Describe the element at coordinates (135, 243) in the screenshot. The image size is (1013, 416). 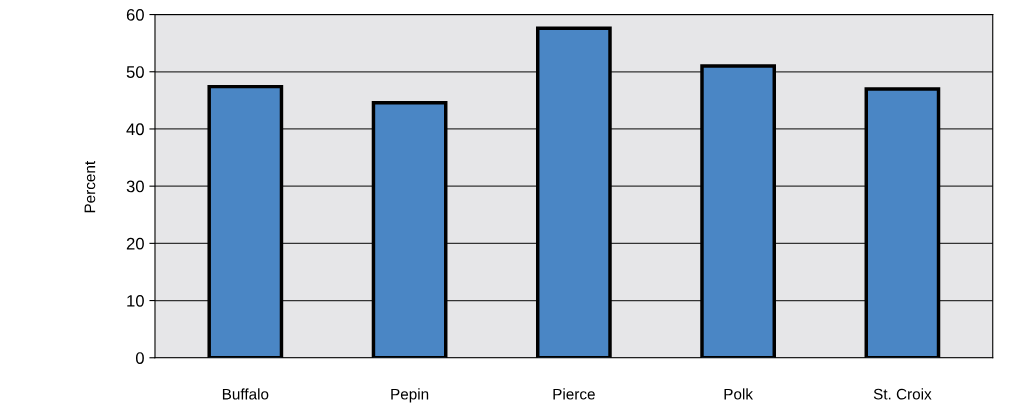
I see `y-tick-label: 20` at that location.